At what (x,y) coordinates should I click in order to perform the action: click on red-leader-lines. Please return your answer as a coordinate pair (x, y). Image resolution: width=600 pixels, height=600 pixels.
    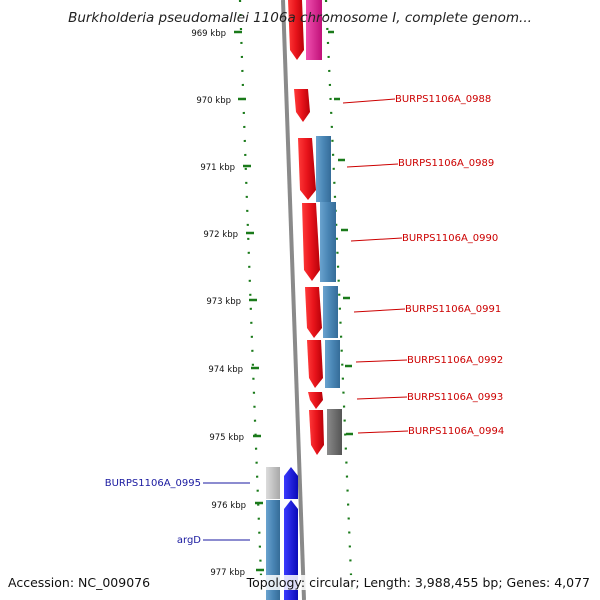
    Looking at the image, I should click on (375, 266).